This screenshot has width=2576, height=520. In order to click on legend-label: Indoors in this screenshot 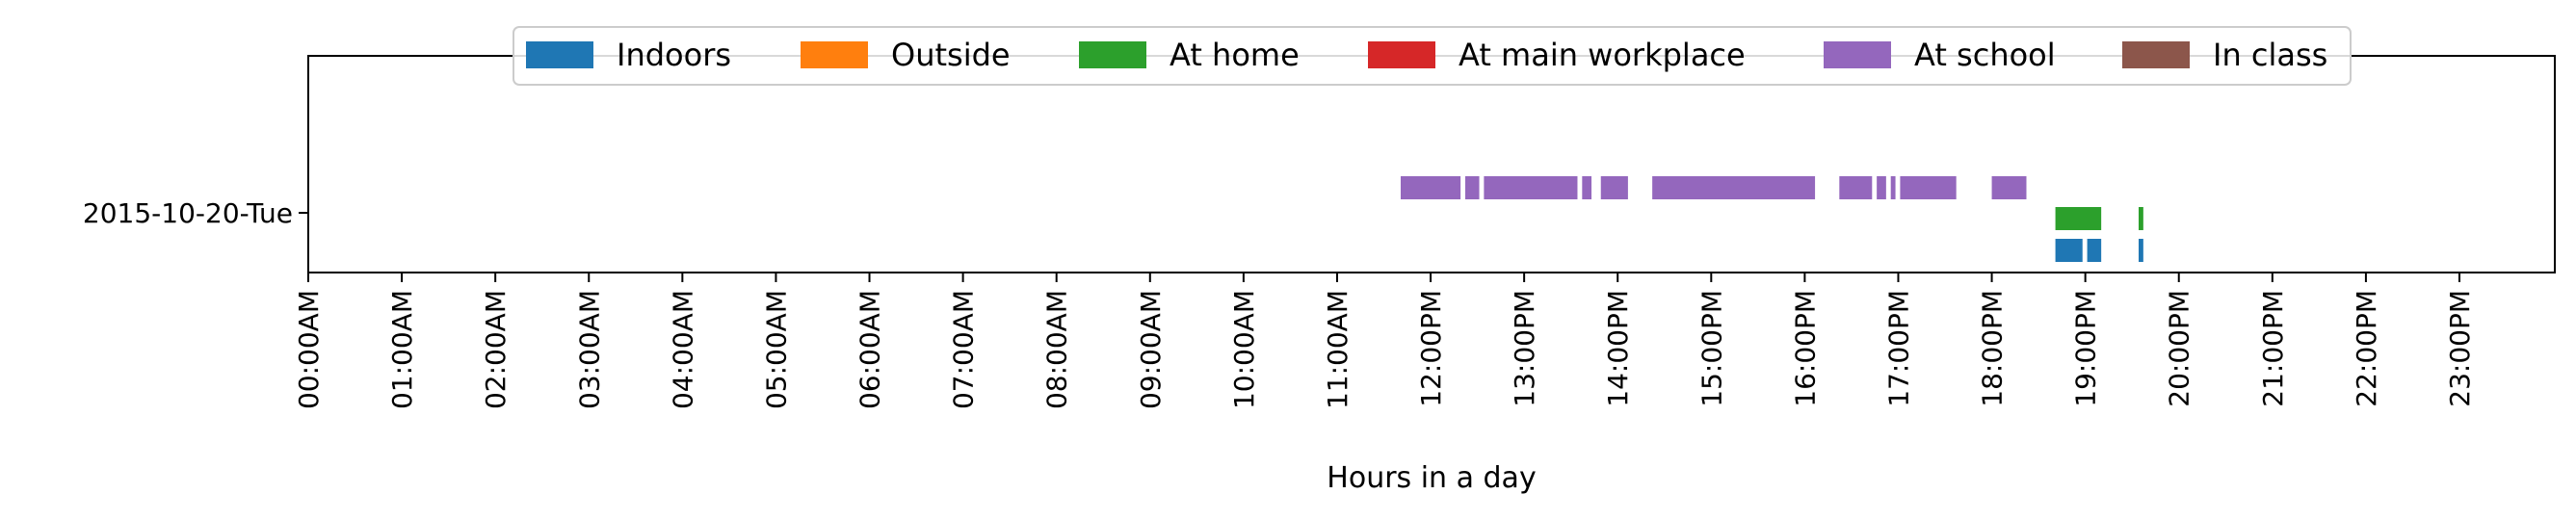, I will do `click(674, 55)`.